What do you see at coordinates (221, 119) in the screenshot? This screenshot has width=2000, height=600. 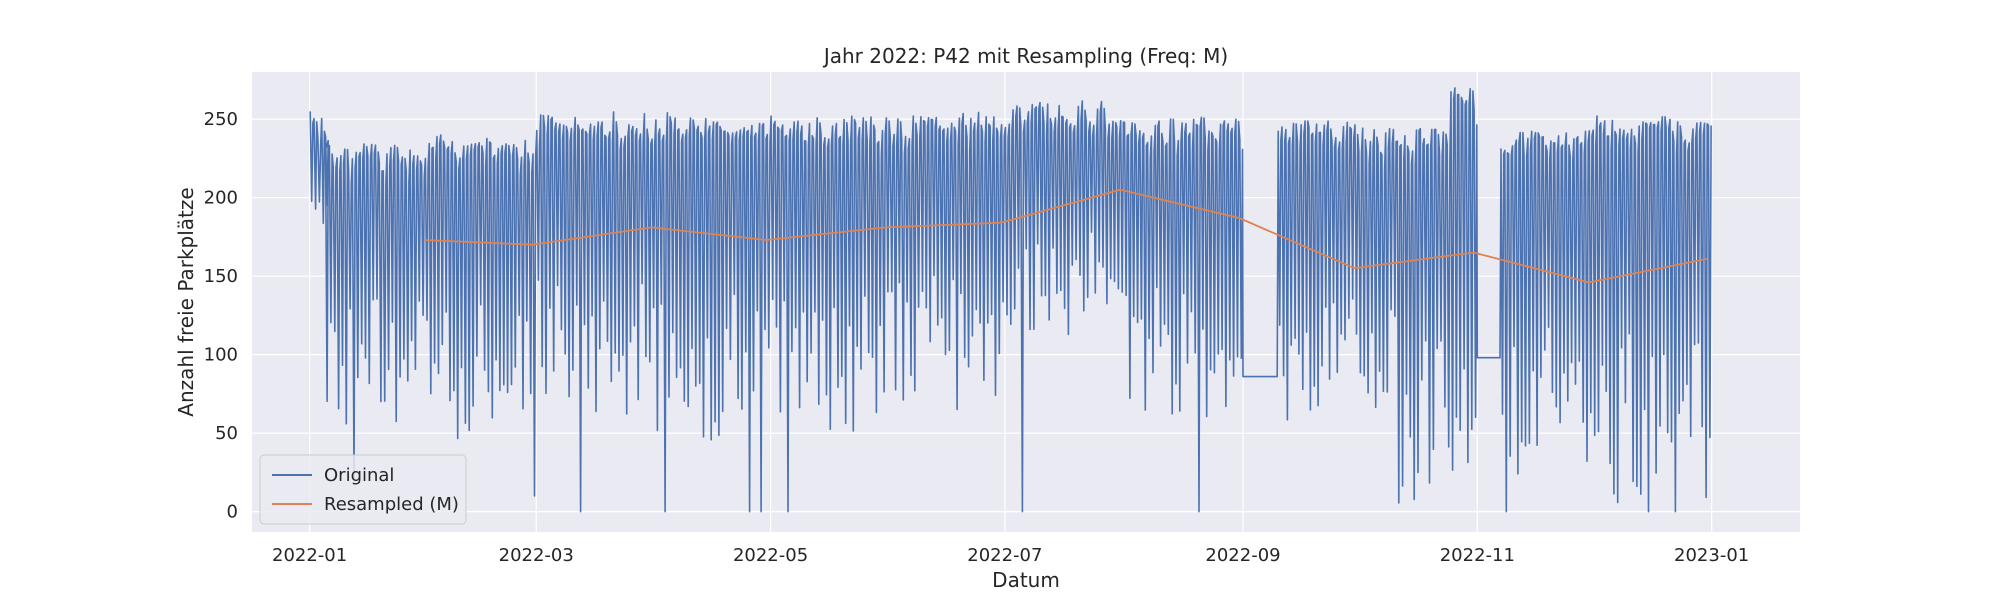 I see `y-tick-label: 250` at bounding box center [221, 119].